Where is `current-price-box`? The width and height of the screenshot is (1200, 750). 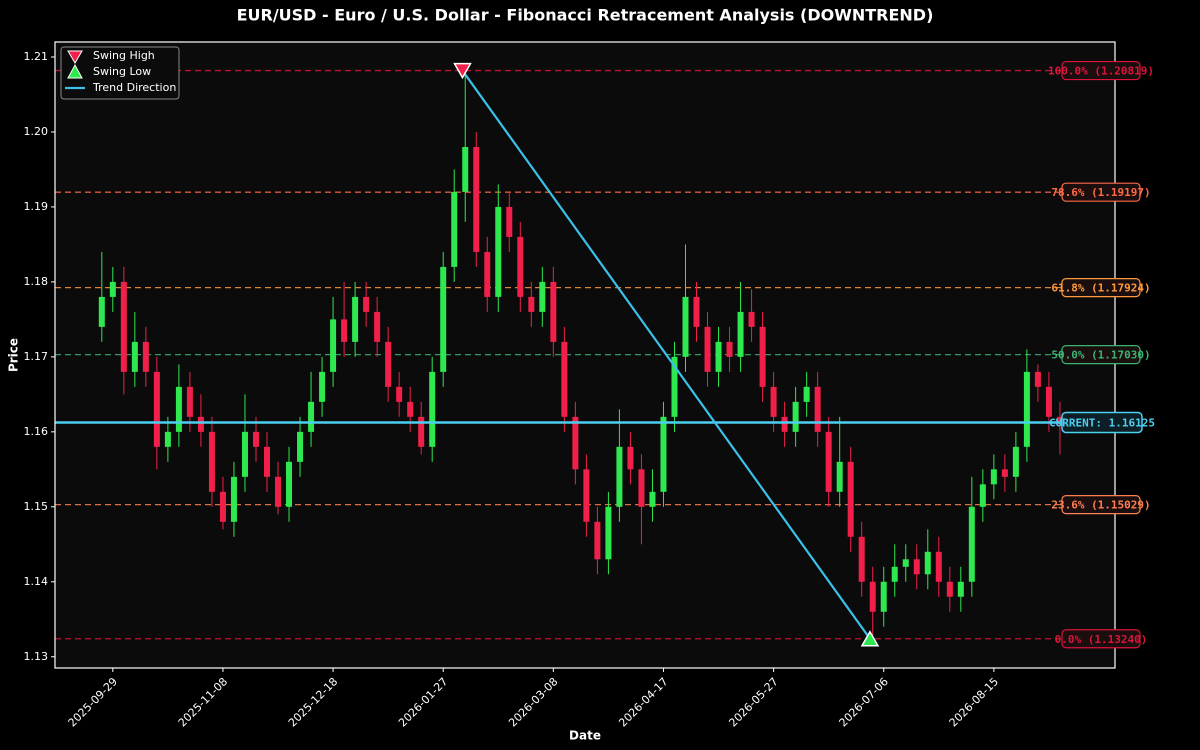 current-price-box is located at coordinates (1102, 422).